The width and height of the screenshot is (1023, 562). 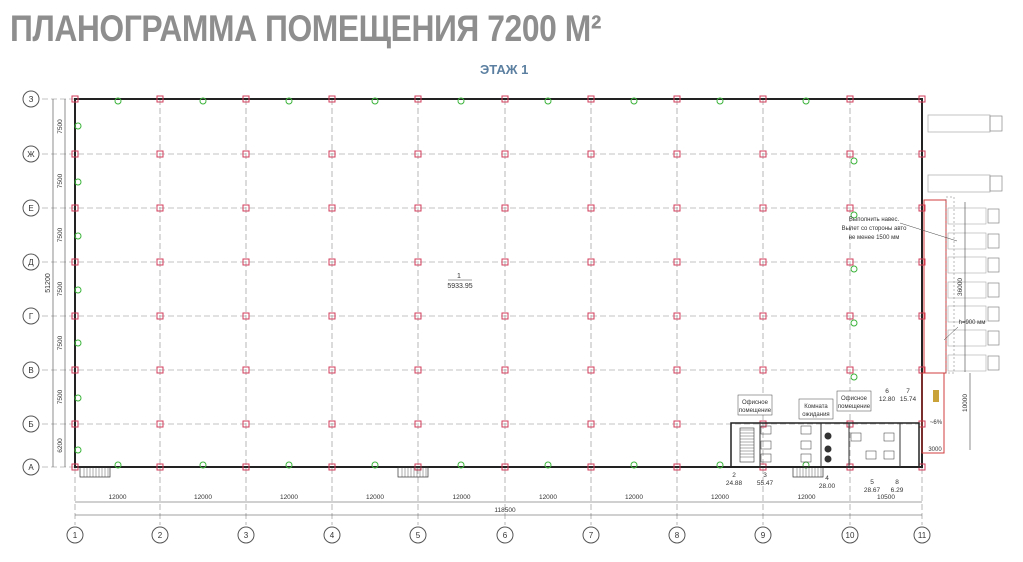 What do you see at coordinates (951, 333) in the screenshot?
I see `leader-line` at bounding box center [951, 333].